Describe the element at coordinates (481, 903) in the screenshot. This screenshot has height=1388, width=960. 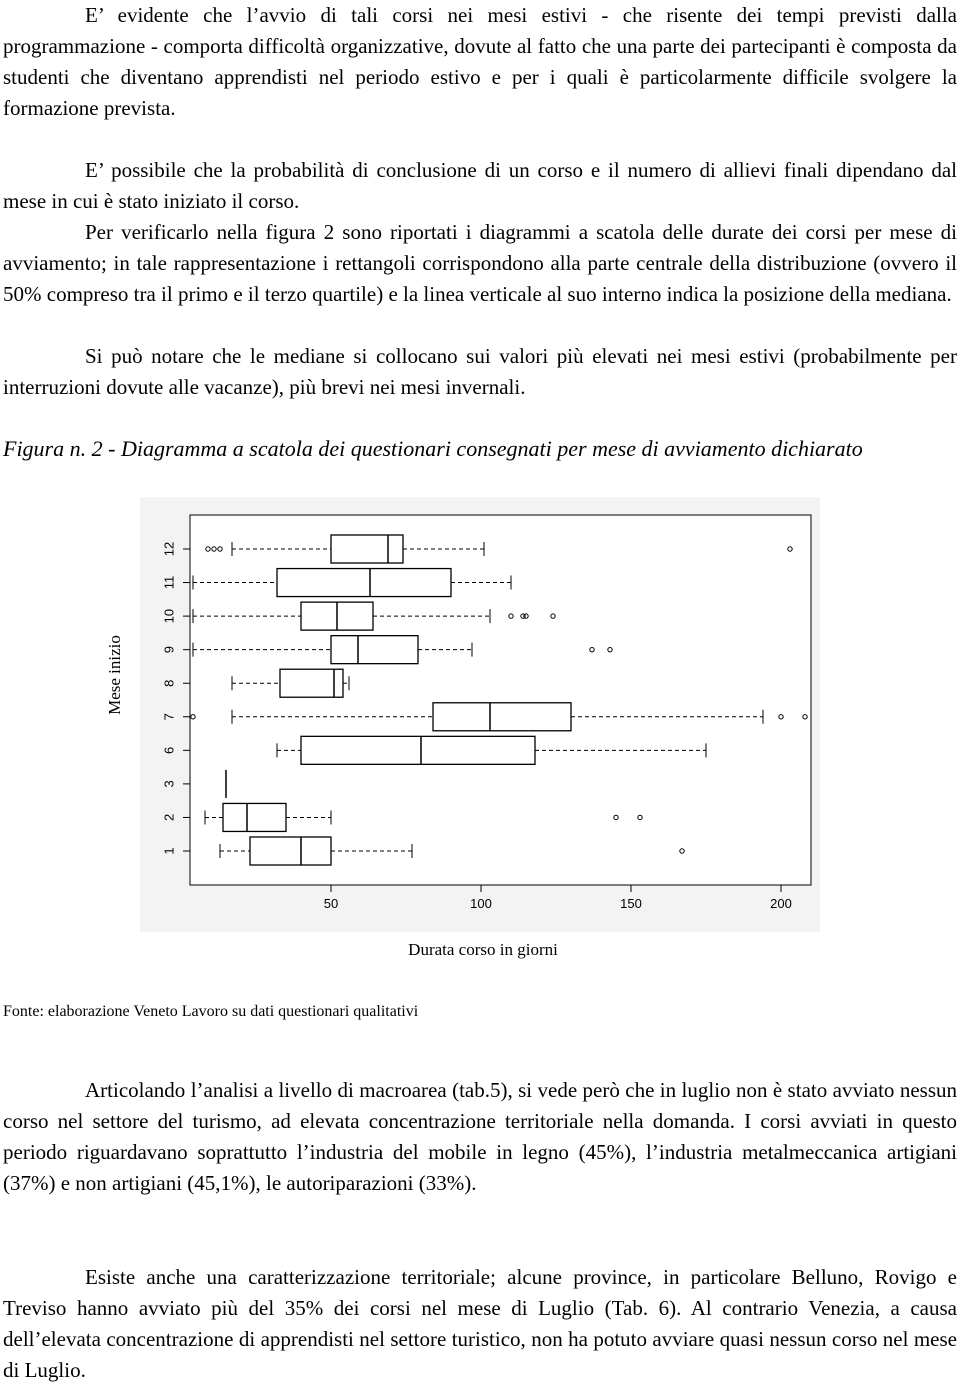
I see `x-tick-label: 100` at that location.